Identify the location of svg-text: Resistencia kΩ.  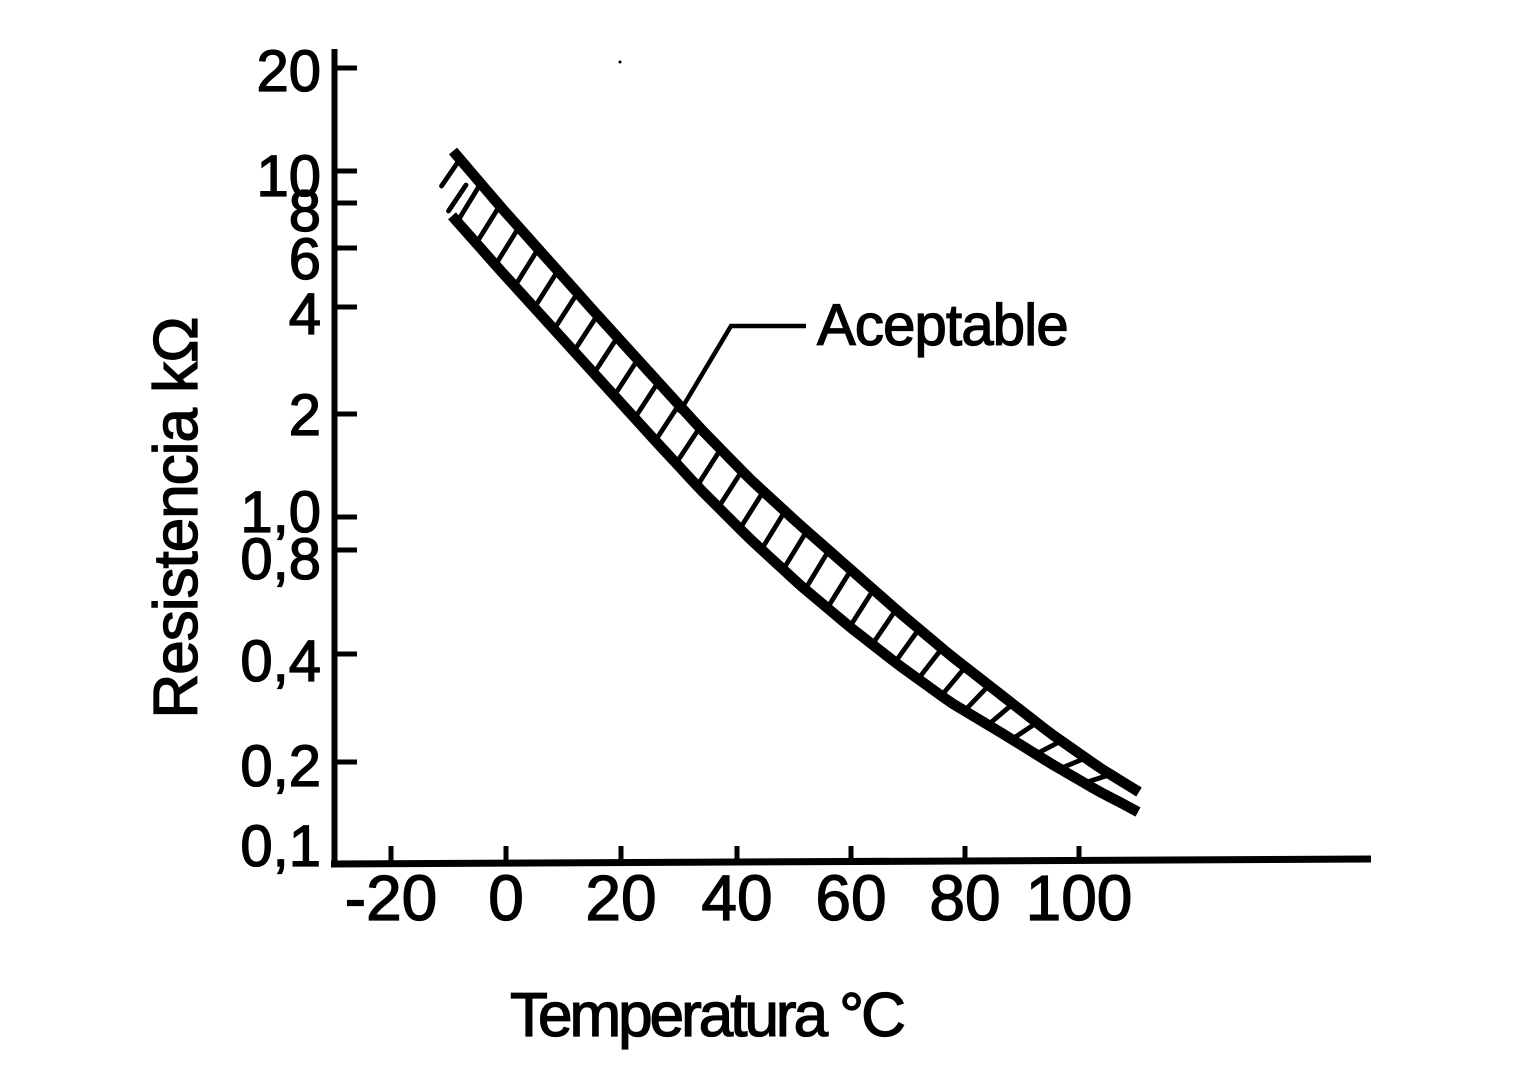
(176, 517).